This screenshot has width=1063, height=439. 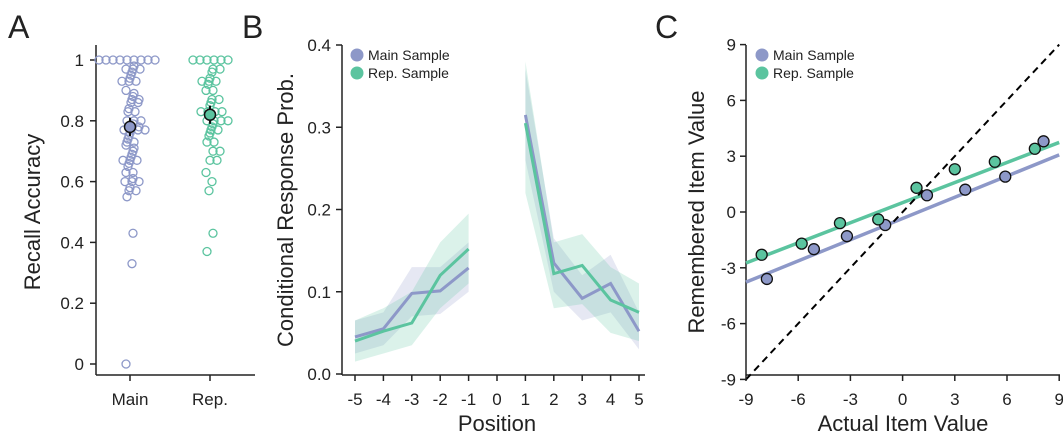 I want to click on y-tick-label: -9, so click(x=728, y=379).